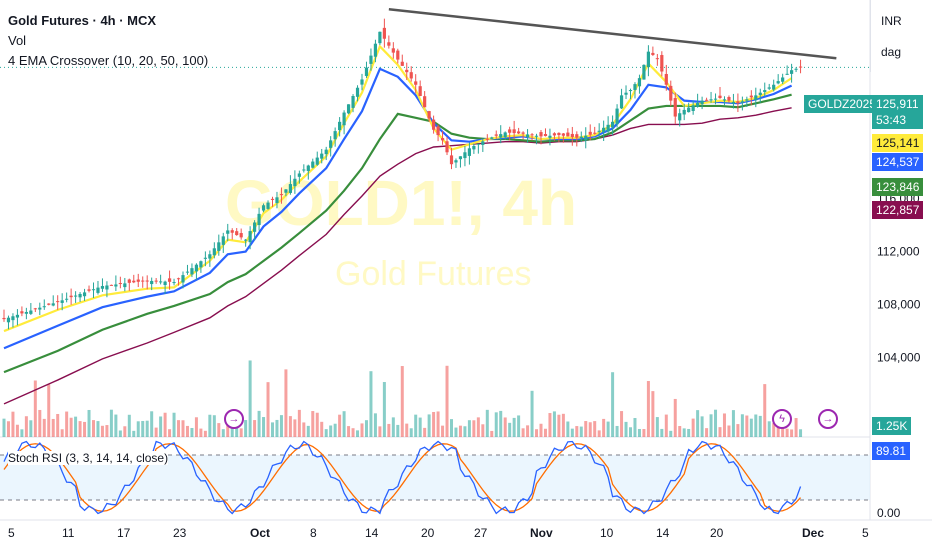 This screenshot has height=550, width=932. I want to click on price-axis-tick: 112,000, so click(898, 252).